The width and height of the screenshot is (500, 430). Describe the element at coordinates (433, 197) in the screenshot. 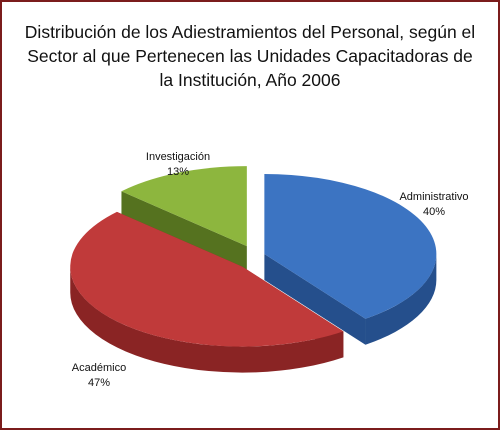

I see `data-label-name: Administrativo` at that location.